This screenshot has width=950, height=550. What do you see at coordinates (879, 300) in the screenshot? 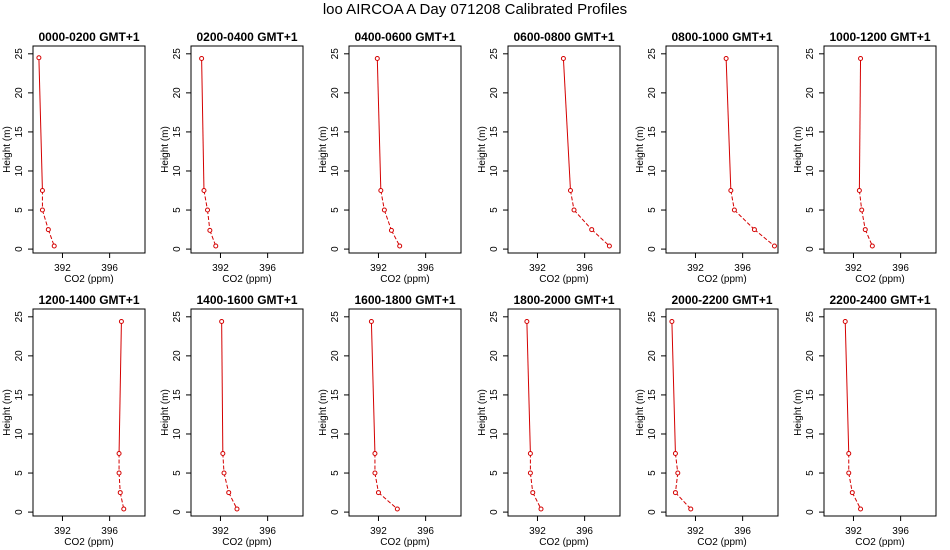
I see `panel-title: 2200-2400 GMT+1` at bounding box center [879, 300].